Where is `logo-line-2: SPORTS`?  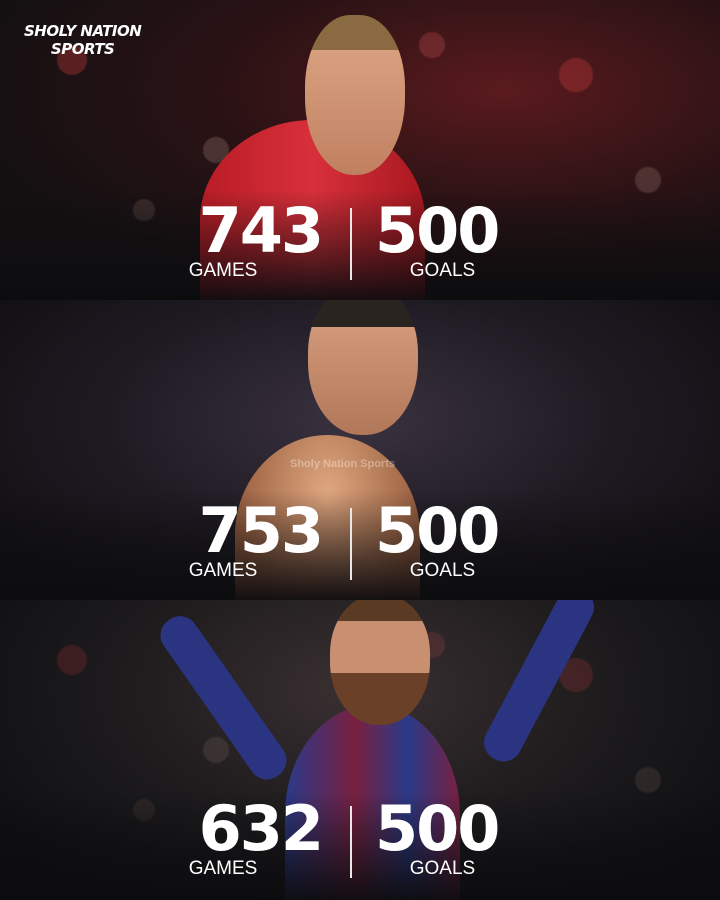
logo-line-2: SPORTS is located at coordinates (82, 49).